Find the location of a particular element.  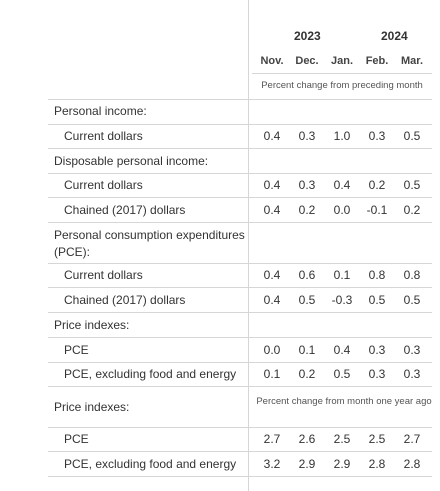

year-2023: 2023 is located at coordinates (307, 36).